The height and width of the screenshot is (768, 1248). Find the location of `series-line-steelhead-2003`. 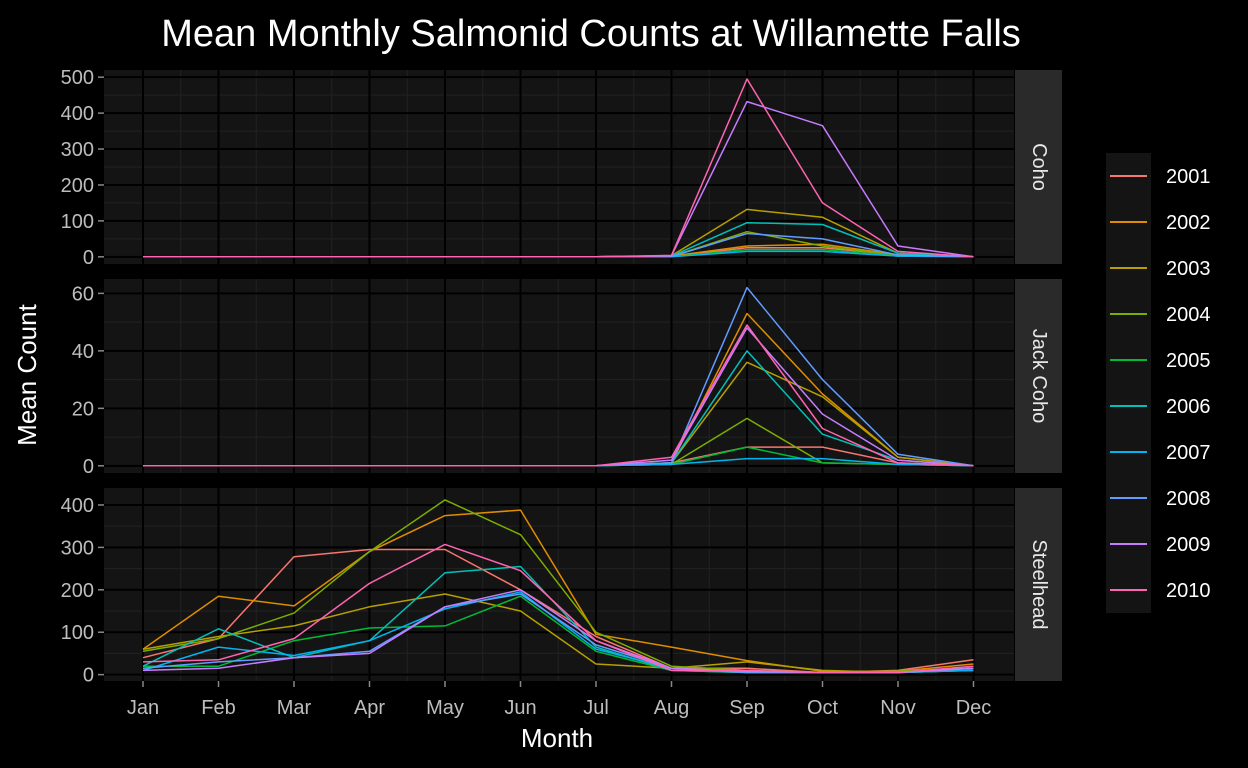

series-line-steelhead-2003 is located at coordinates (558, 633).